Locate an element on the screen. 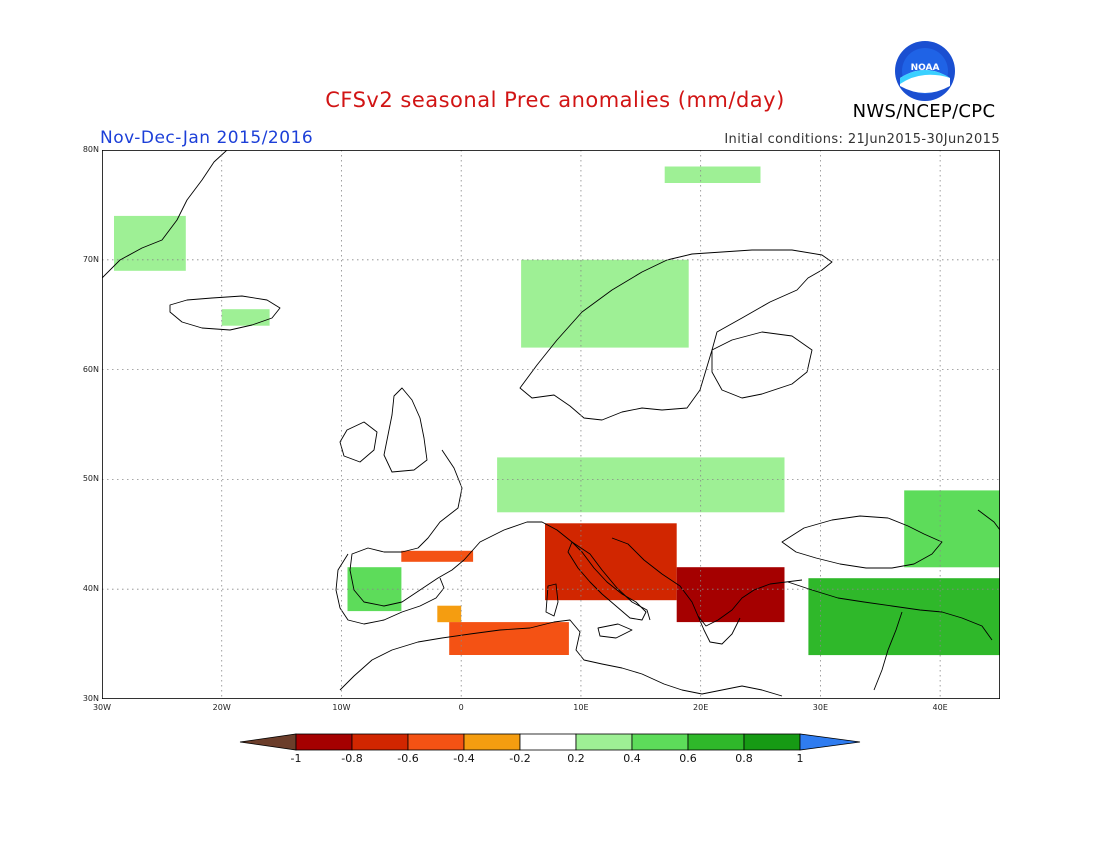  coastline-ireland is located at coordinates (358, 442).